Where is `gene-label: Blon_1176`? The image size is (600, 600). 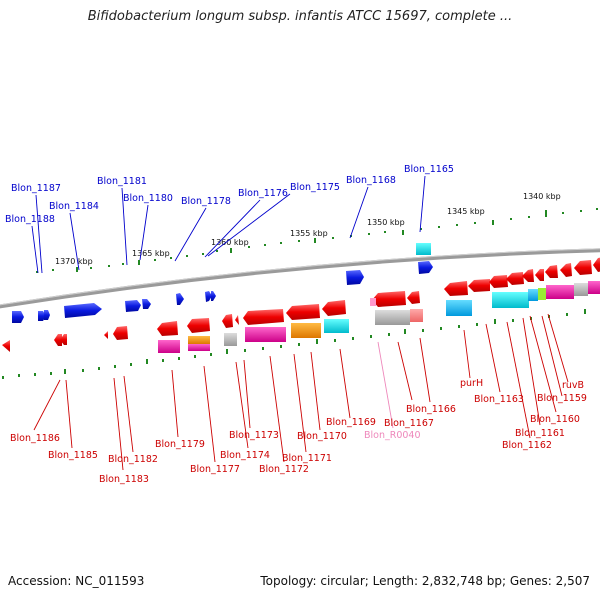 gene-label: Blon_1176 is located at coordinates (263, 193).